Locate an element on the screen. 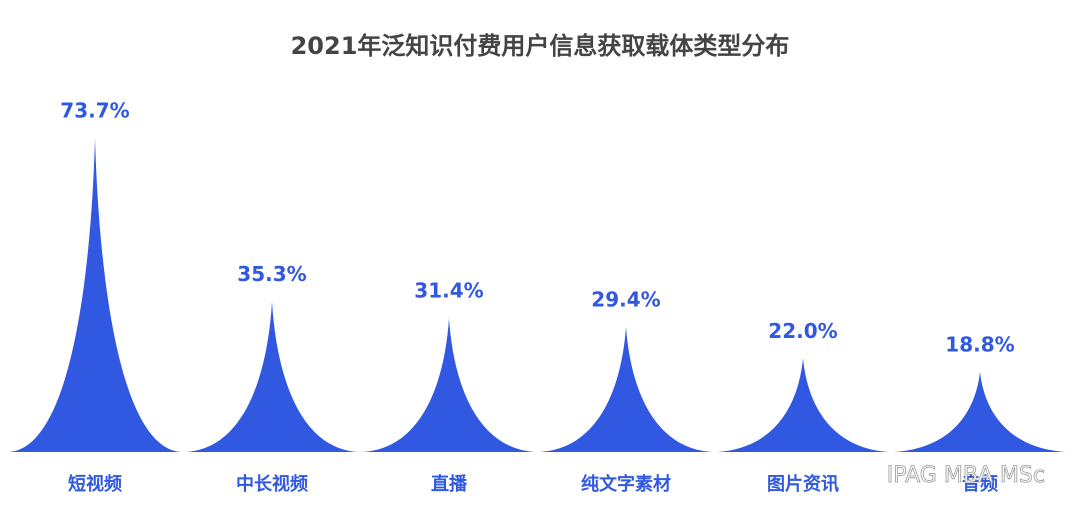 The image size is (1080, 520). watermark: IPAG MBA MSc is located at coordinates (966, 475).